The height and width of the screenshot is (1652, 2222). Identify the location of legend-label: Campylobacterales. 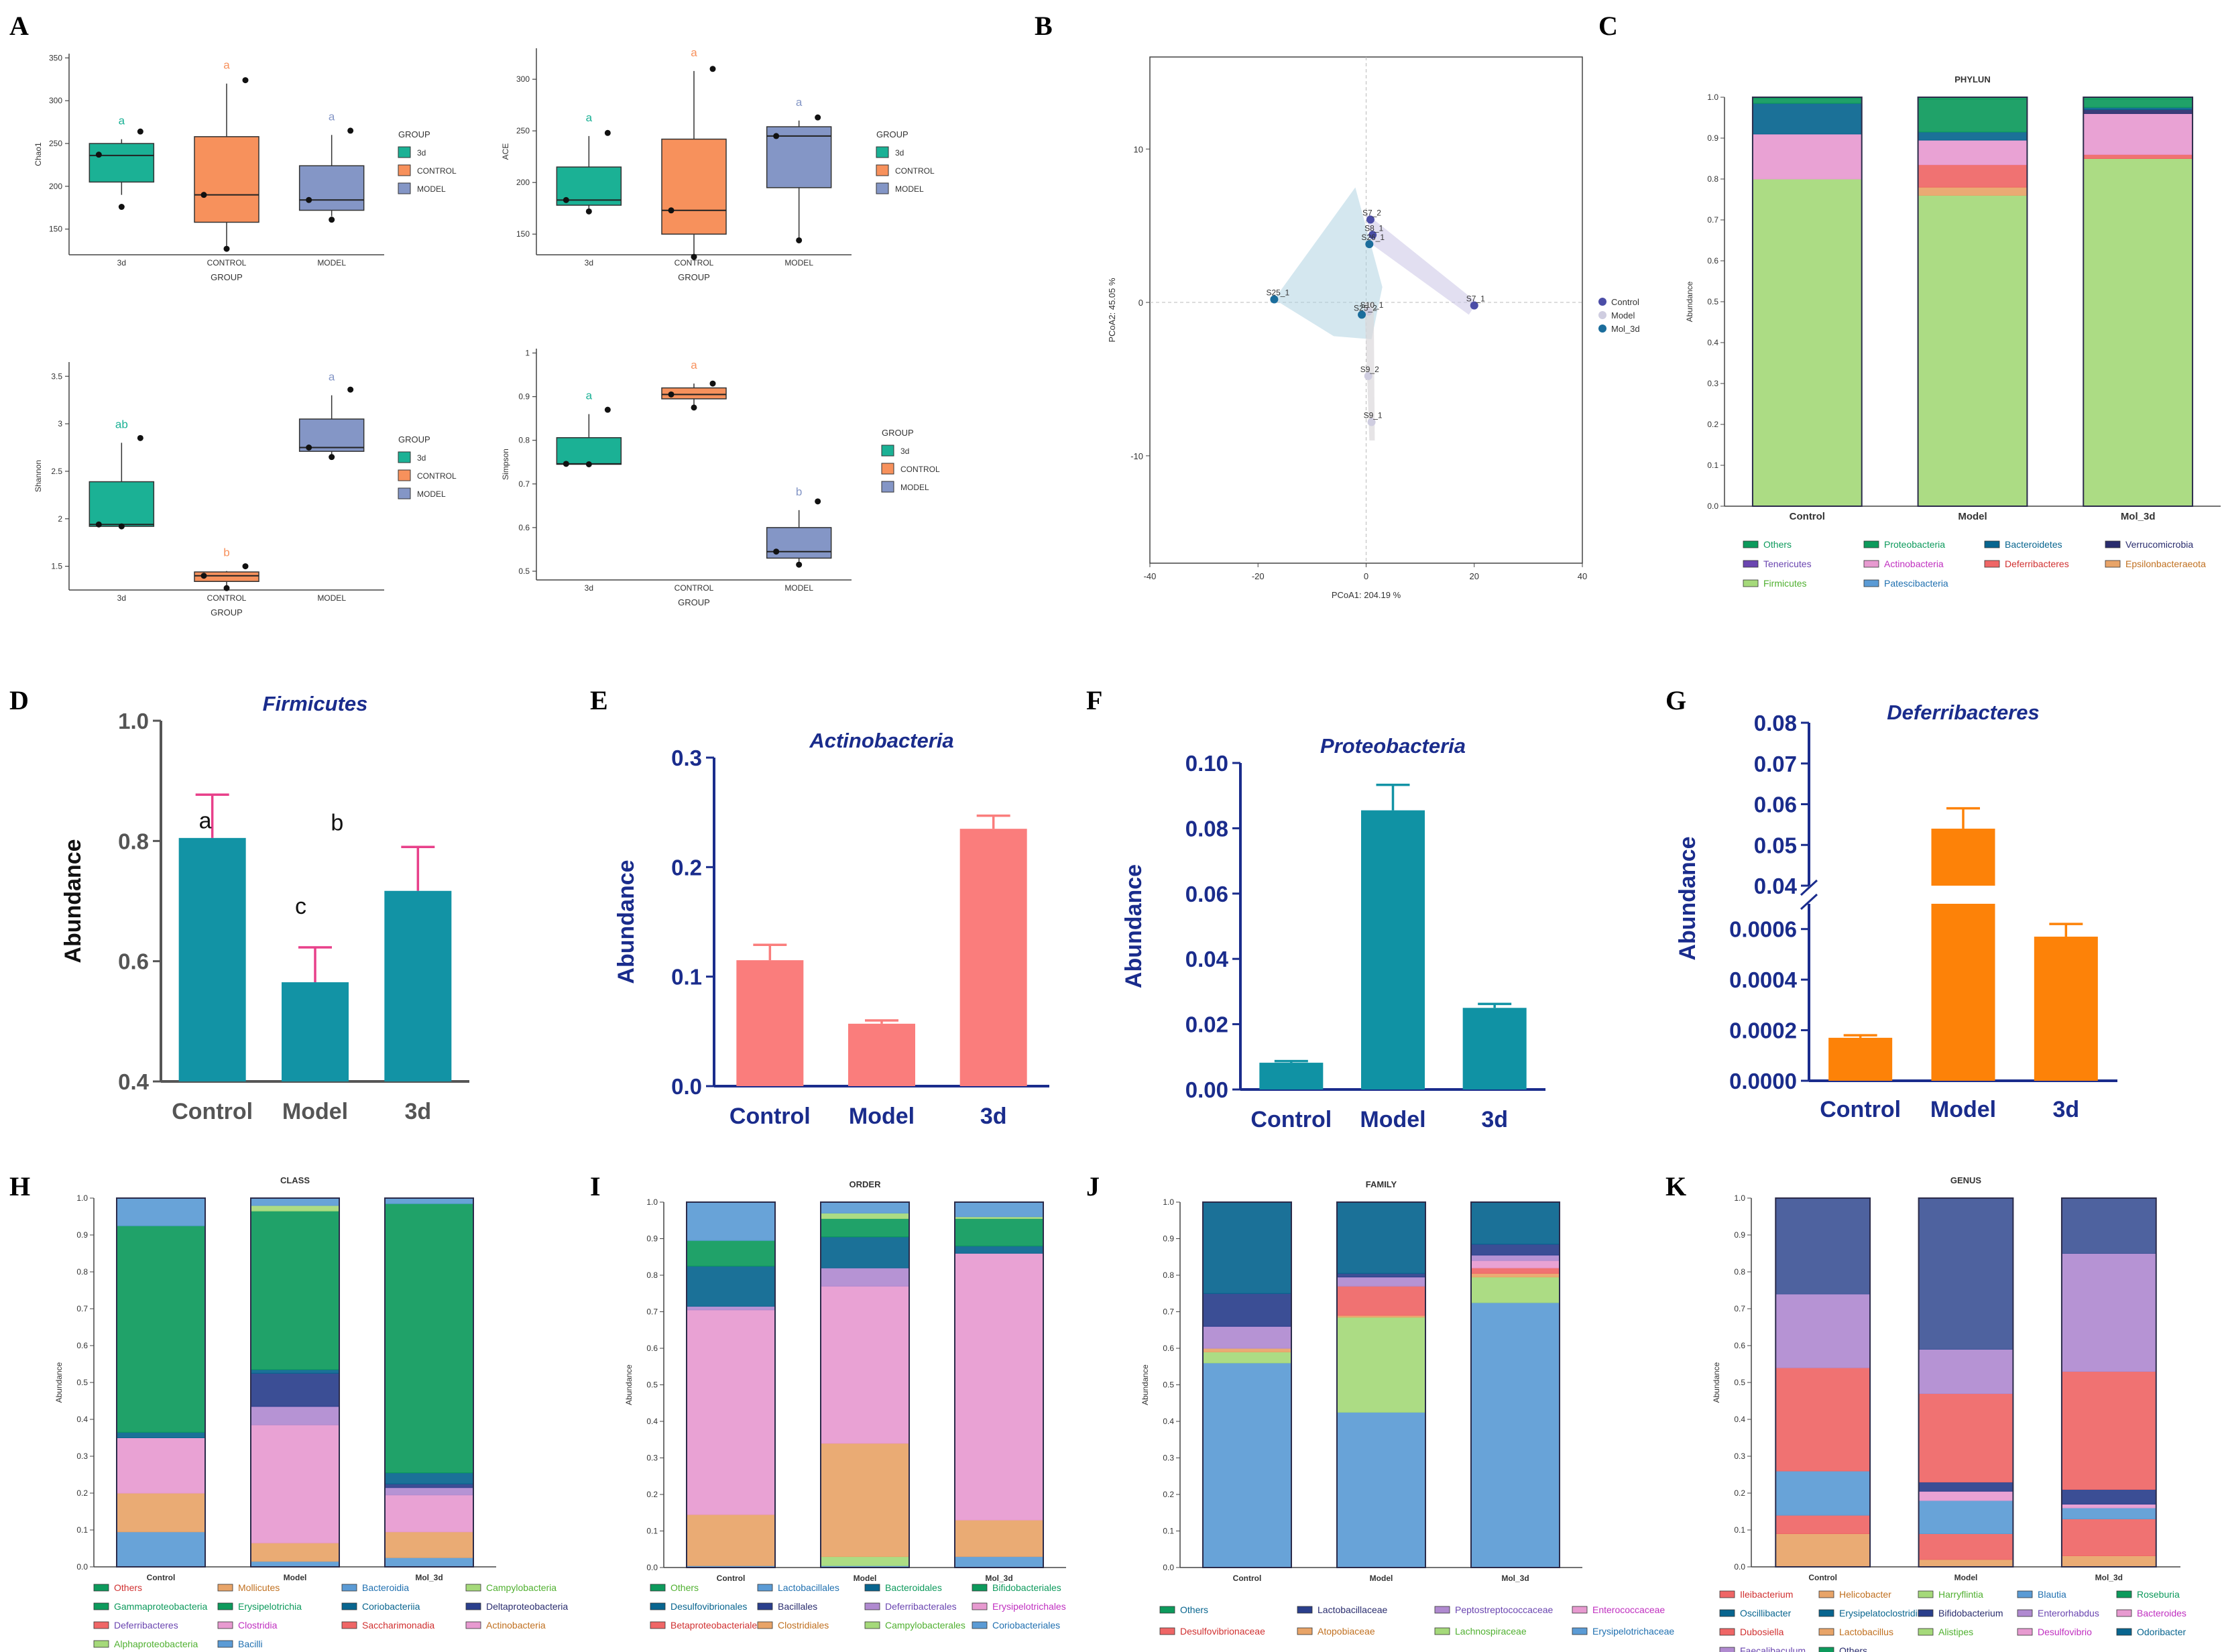
(925, 1625).